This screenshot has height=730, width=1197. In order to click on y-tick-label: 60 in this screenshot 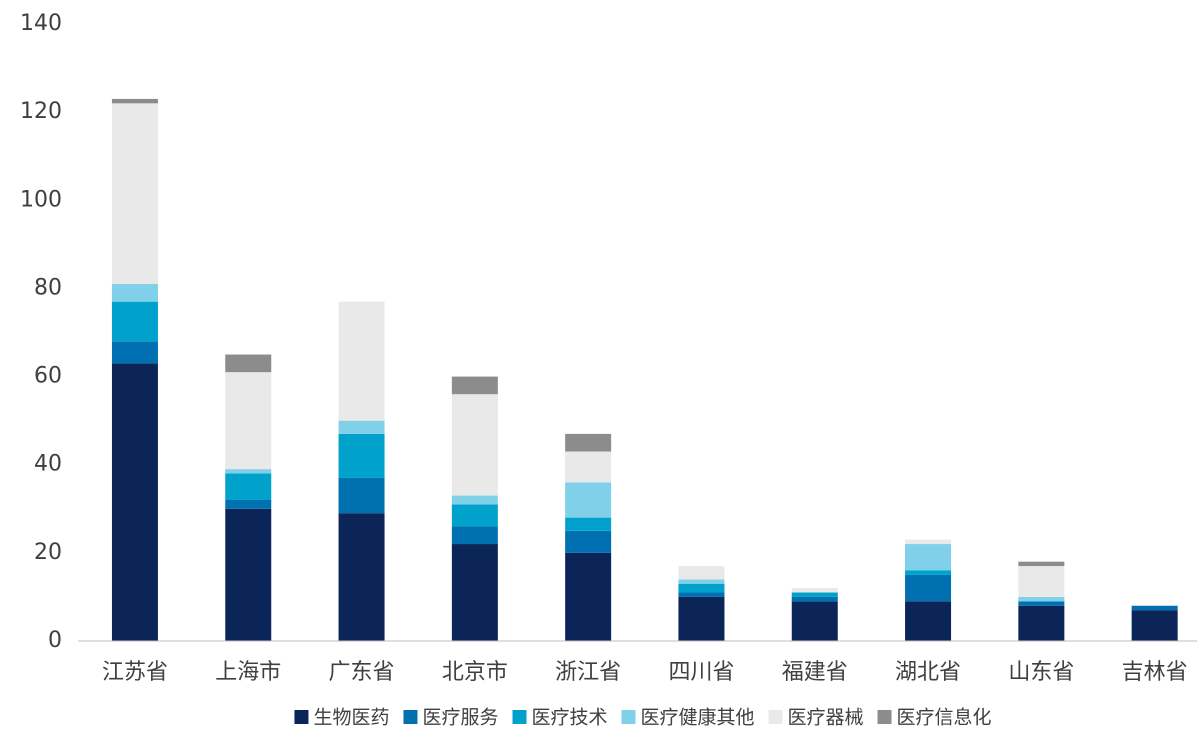, I will do `click(48, 376)`.